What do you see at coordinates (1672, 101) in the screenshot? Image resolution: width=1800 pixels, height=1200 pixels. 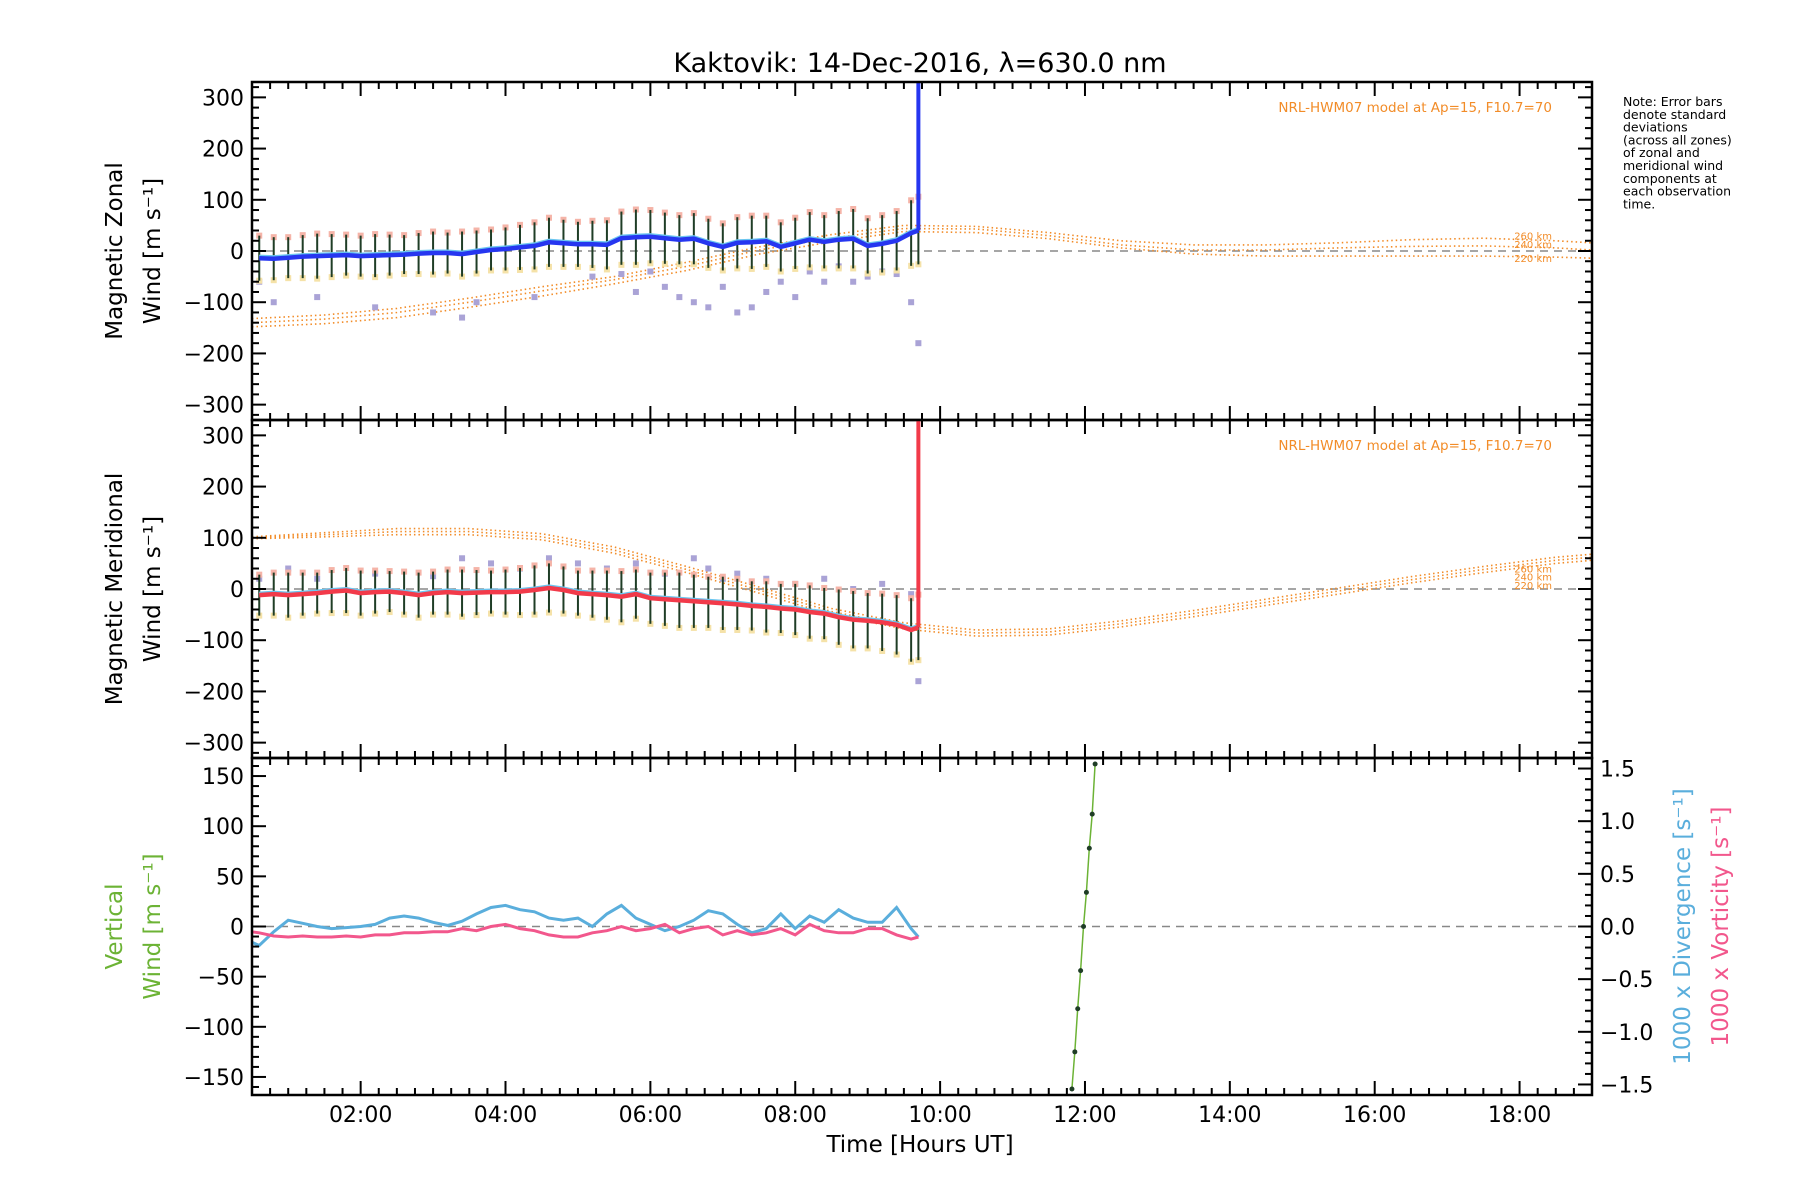 I see `note-line: Note: Error bars` at bounding box center [1672, 101].